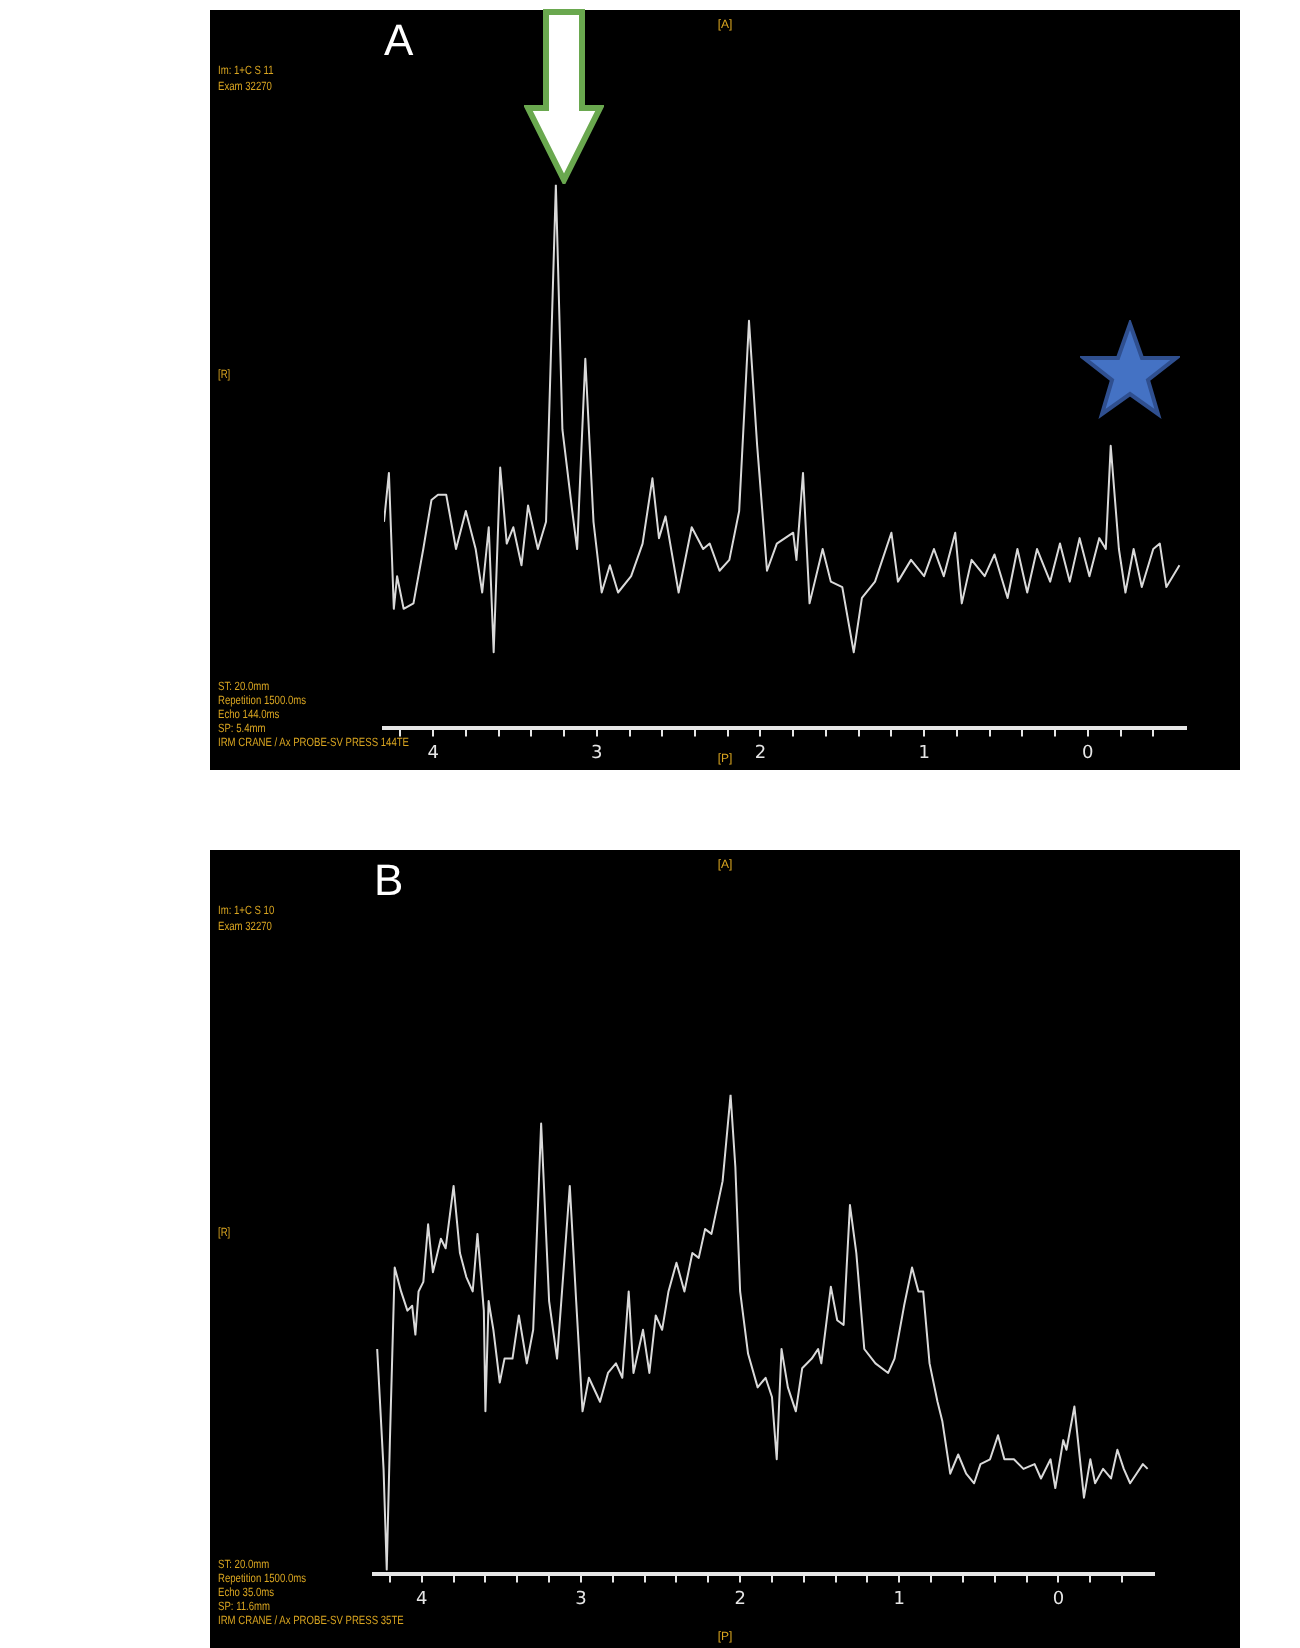 Image resolution: width=1300 pixels, height=1648 pixels. What do you see at coordinates (389, 879) in the screenshot?
I see `chart-title: B` at bounding box center [389, 879].